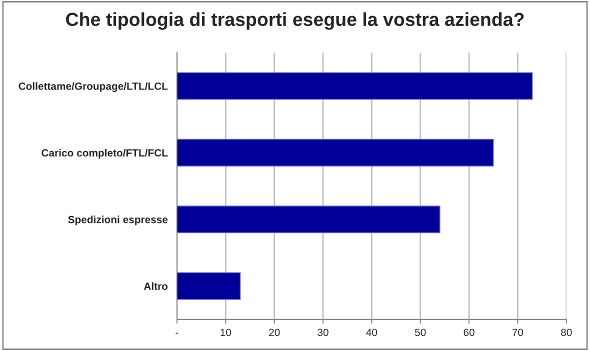 Image resolution: width=590 pixels, height=351 pixels. Describe the element at coordinates (372, 332) in the screenshot. I see `x-tick-label: 40` at that location.